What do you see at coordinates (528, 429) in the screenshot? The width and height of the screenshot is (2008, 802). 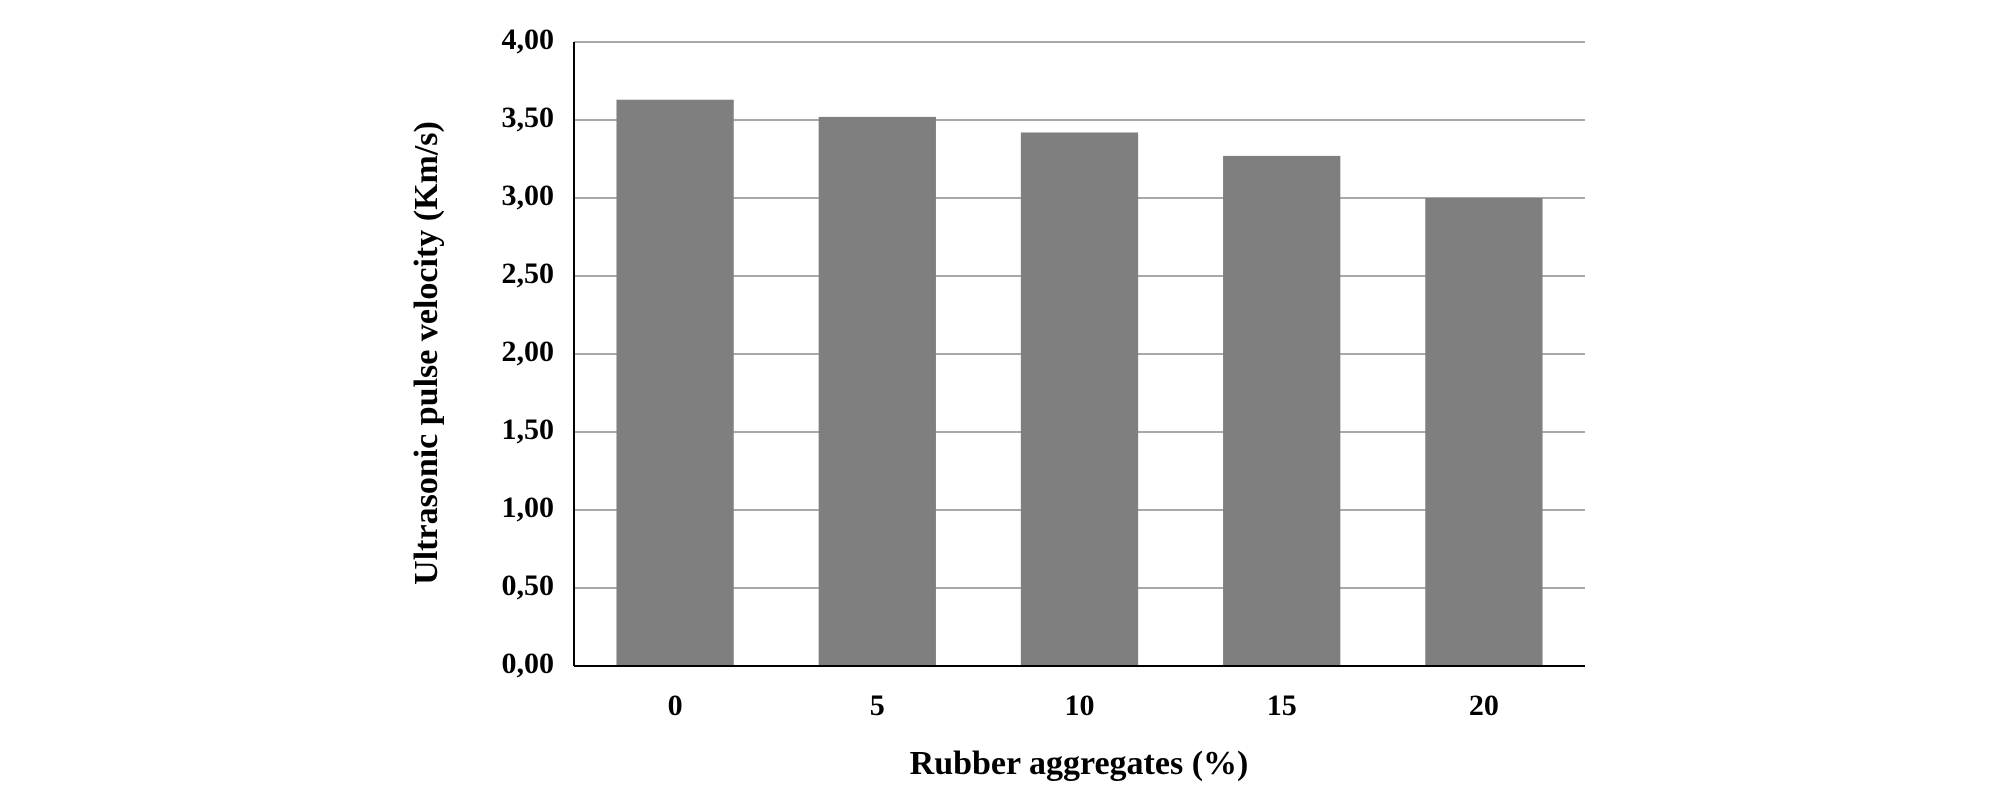 I see `y-tick-label: 1,50` at bounding box center [528, 429].